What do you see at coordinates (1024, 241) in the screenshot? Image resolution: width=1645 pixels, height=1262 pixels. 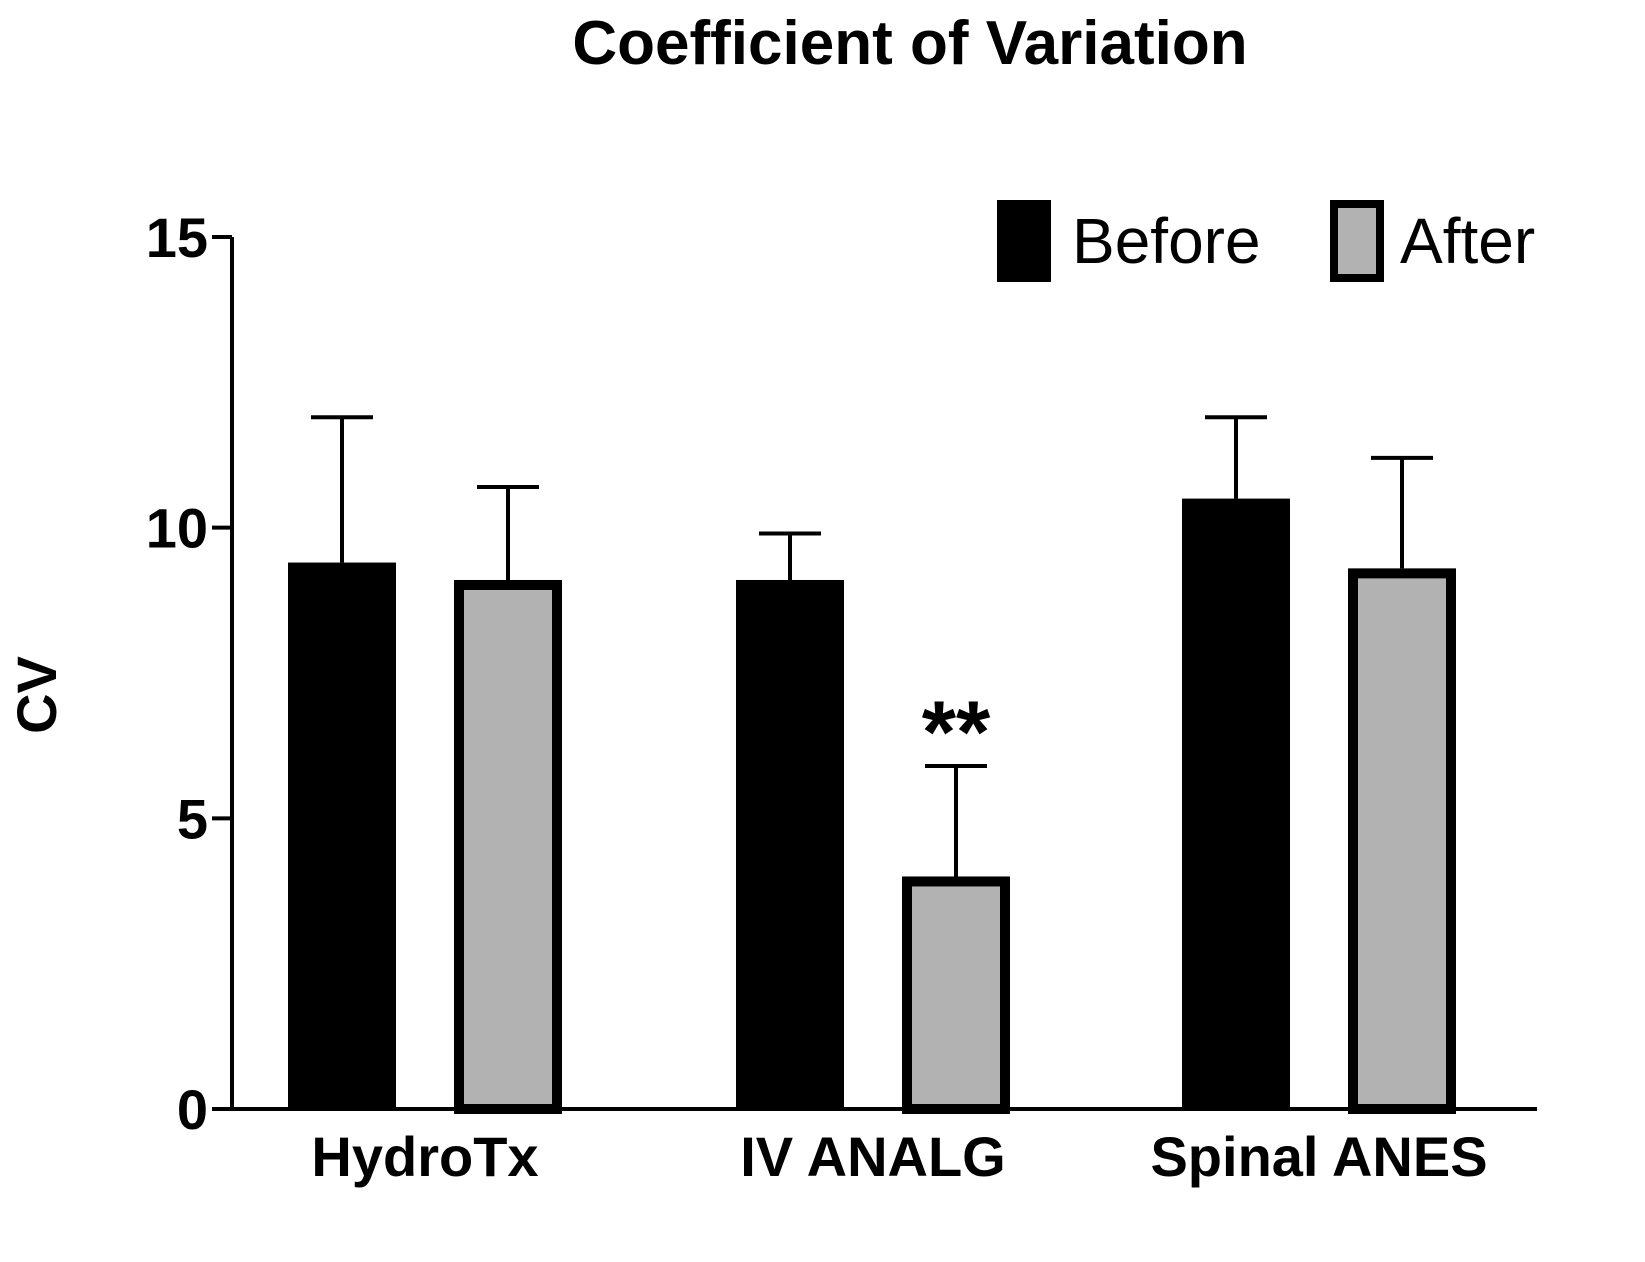 I see `legend-swatch-before` at bounding box center [1024, 241].